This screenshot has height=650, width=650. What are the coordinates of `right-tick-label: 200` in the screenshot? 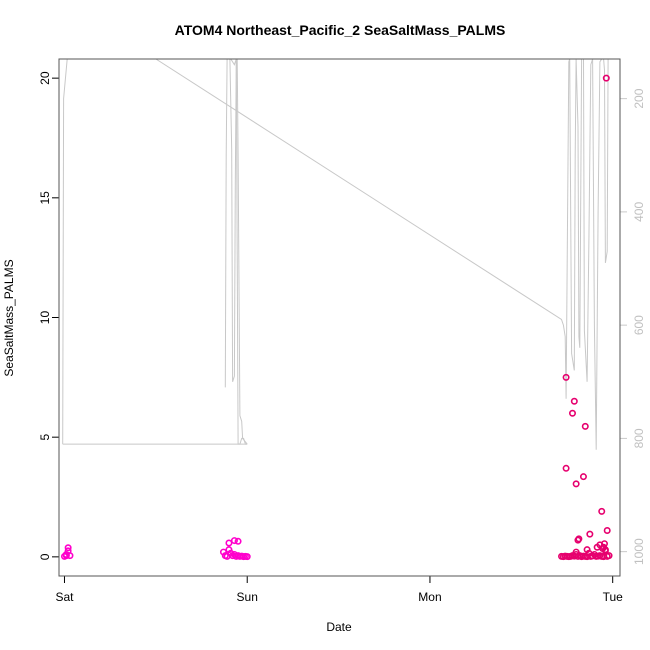 It's located at (639, 98).